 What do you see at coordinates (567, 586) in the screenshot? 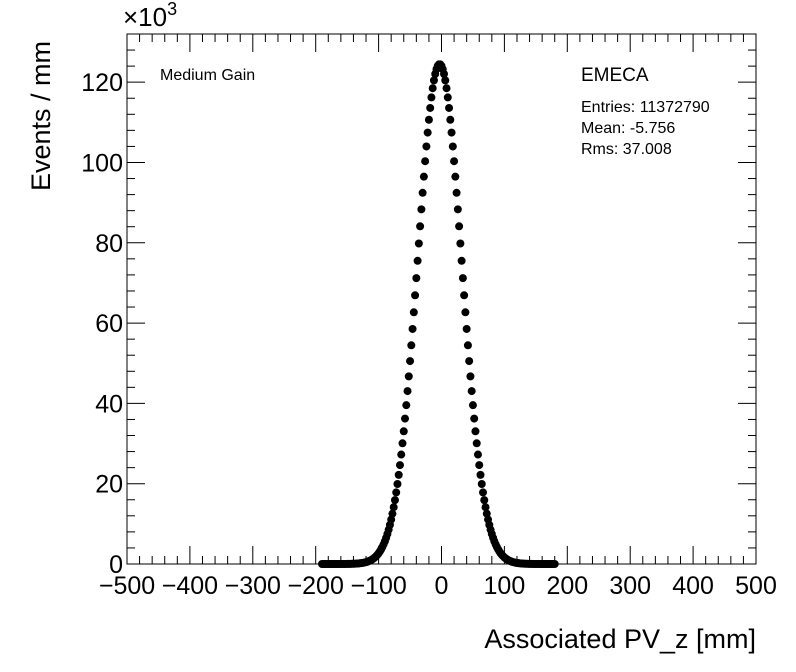
I see `x-tick-label: 200` at bounding box center [567, 586].